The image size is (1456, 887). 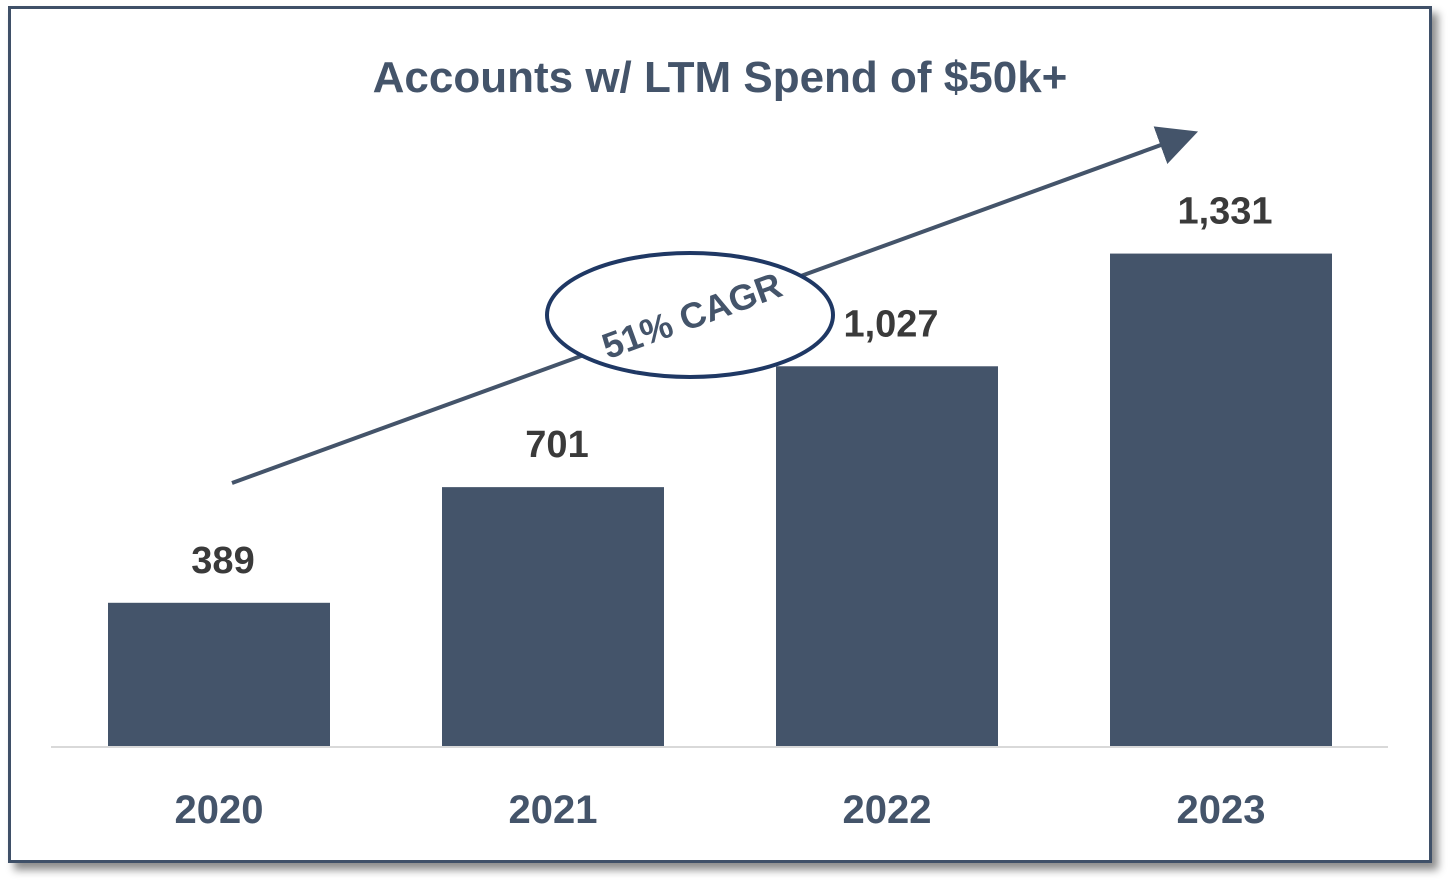 I want to click on value-label-2021: 701, so click(x=556, y=445).